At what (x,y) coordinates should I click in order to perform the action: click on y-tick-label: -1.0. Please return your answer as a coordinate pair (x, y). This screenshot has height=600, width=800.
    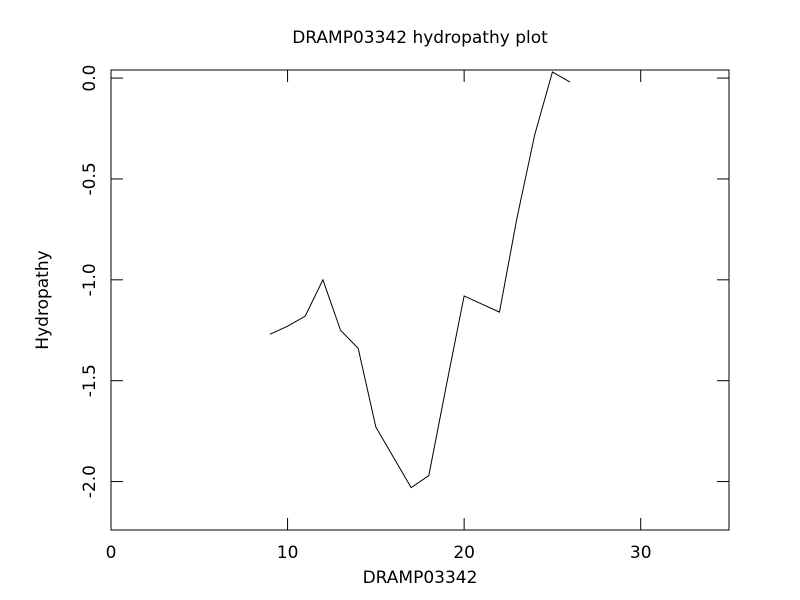
    Looking at the image, I should click on (90, 279).